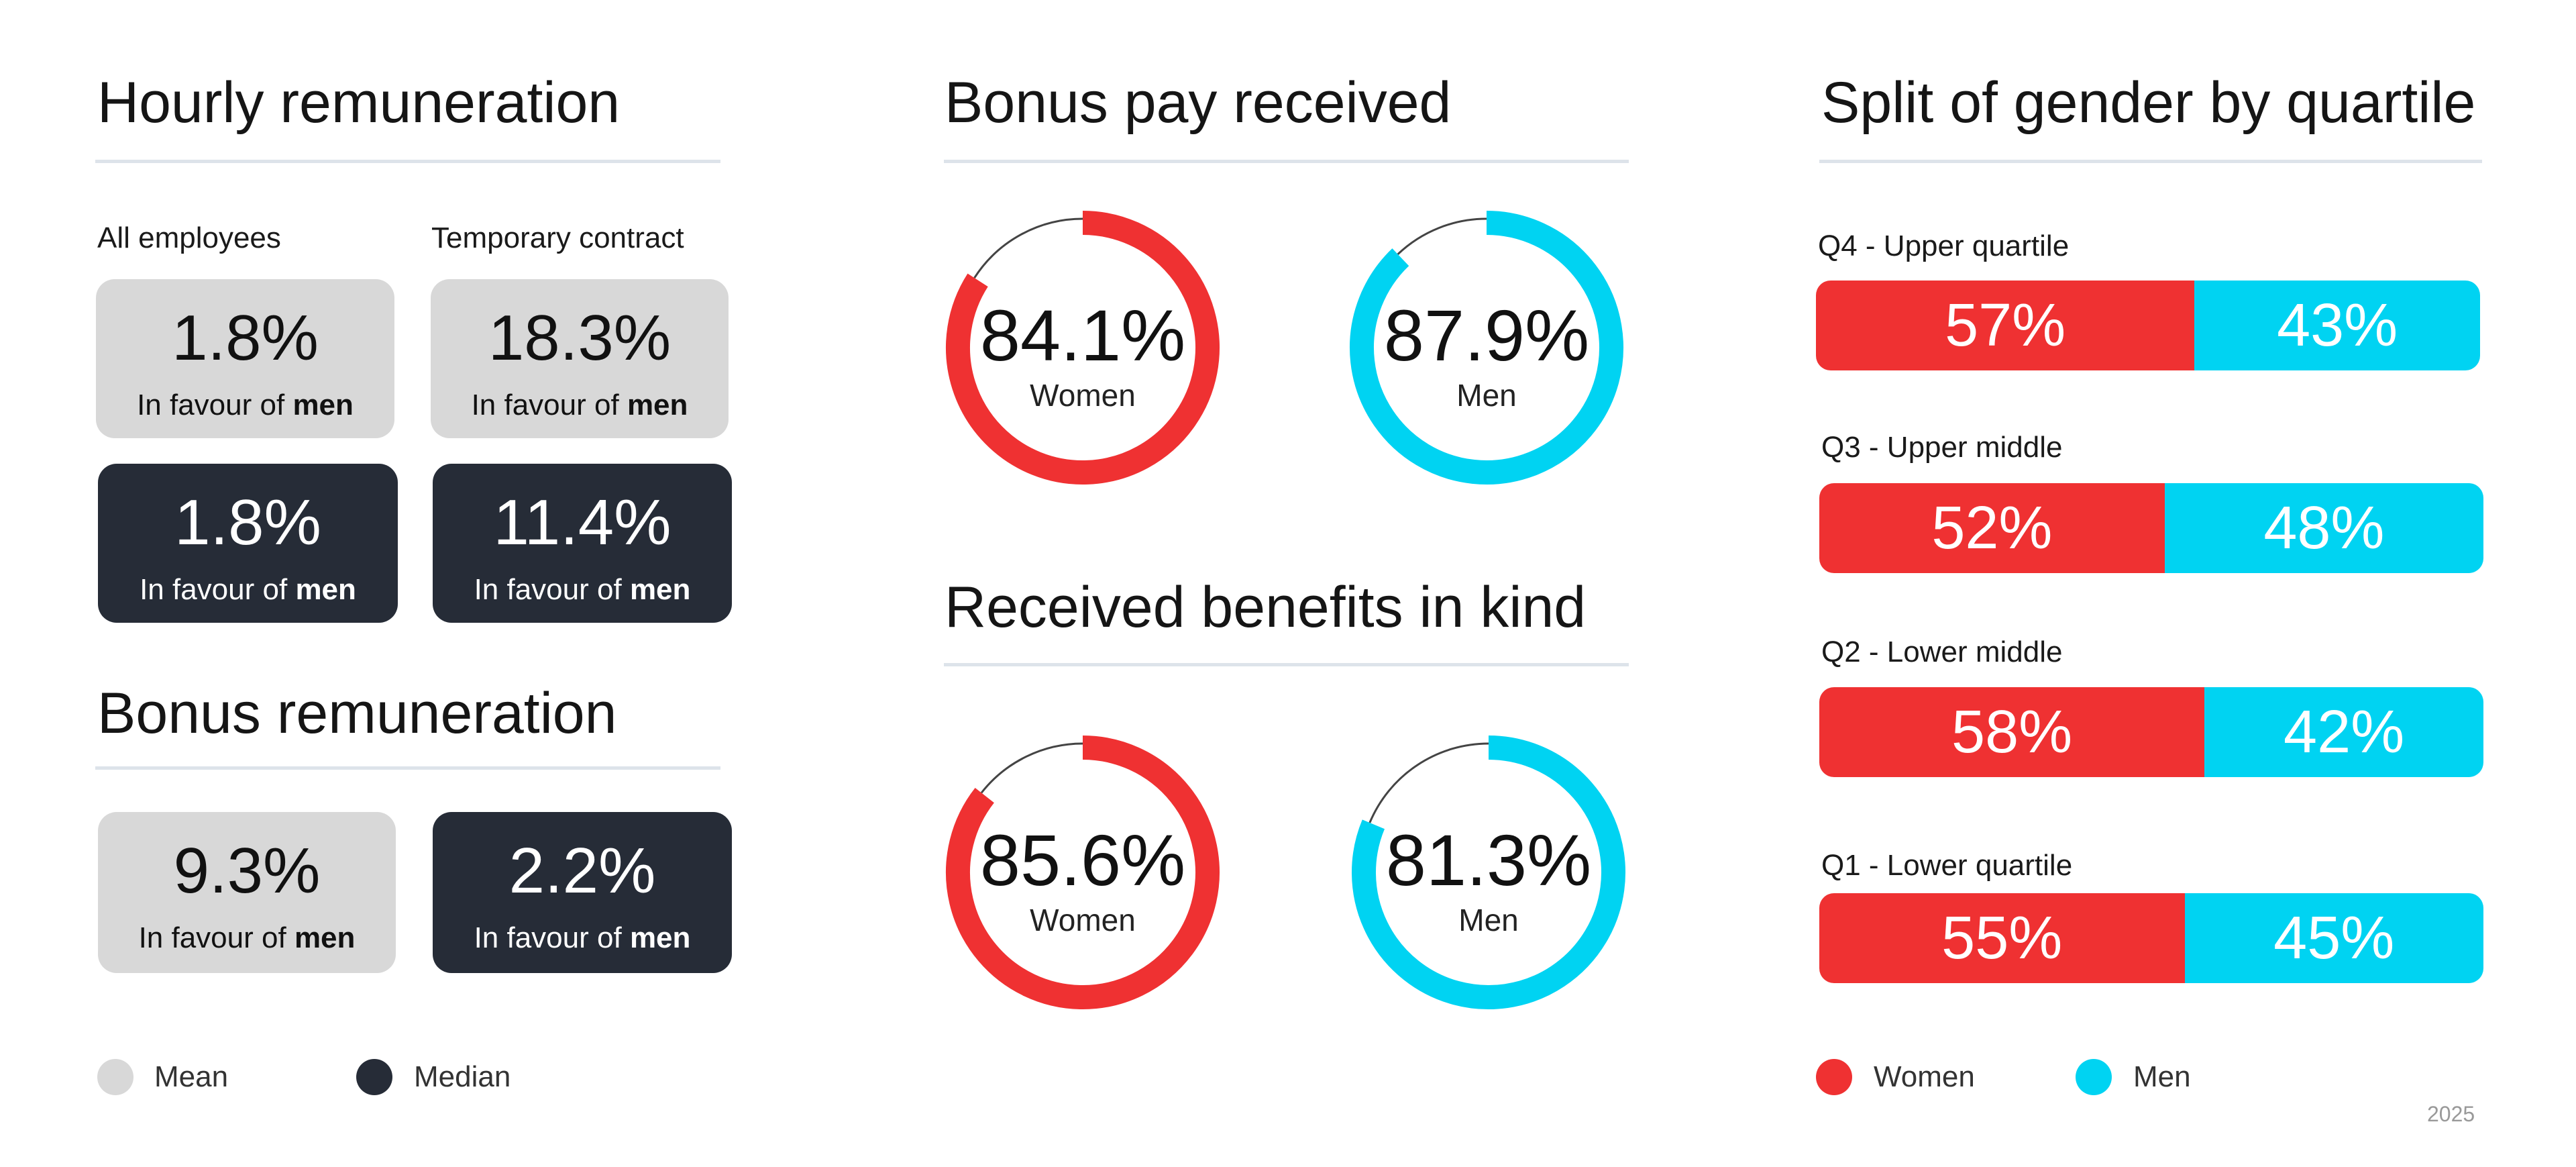 This screenshot has width=2576, height=1167. I want to click on data-label-men: 48%, so click(2324, 528).